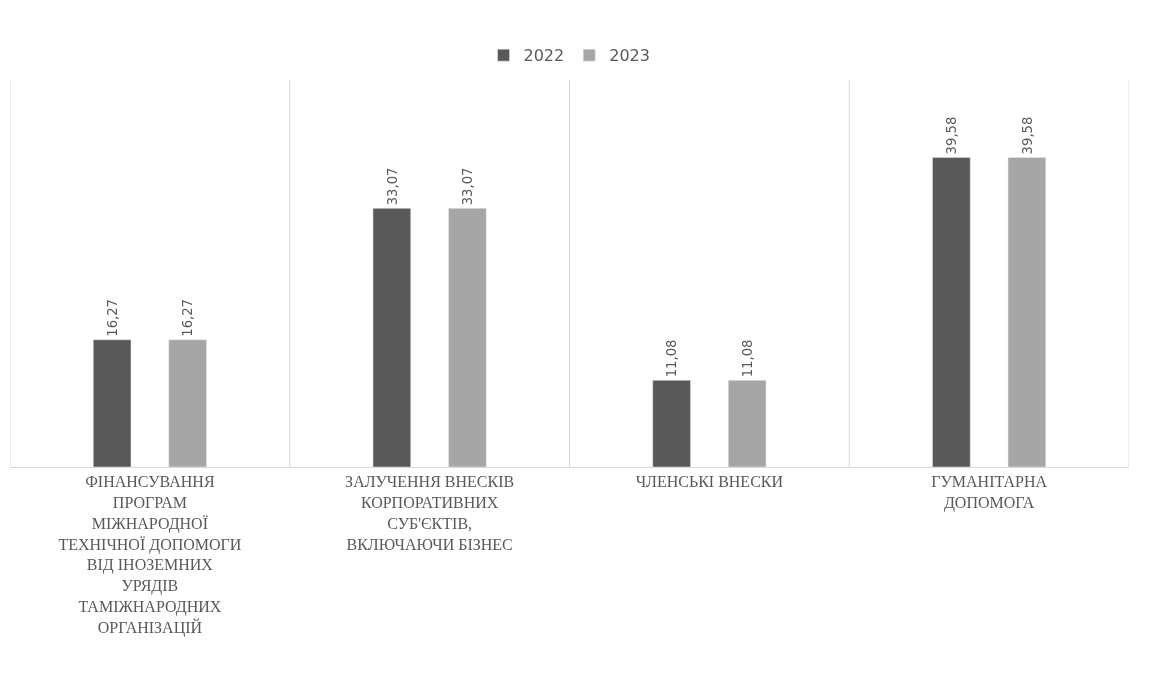 The width and height of the screenshot is (1149, 677). I want to click on x-tick-label: ФІНАНСУВАННЯ ПРОГРАМ МІЖНАРОДНОЇ ТЕХНІЧНОЇ ДОПОМОГИ ВІД ІНОЗЕМНИХ УРЯДІВ ТАМІЖНАРОДНИХ ОРГАНІЗАЦІЙ, so click(150, 555).